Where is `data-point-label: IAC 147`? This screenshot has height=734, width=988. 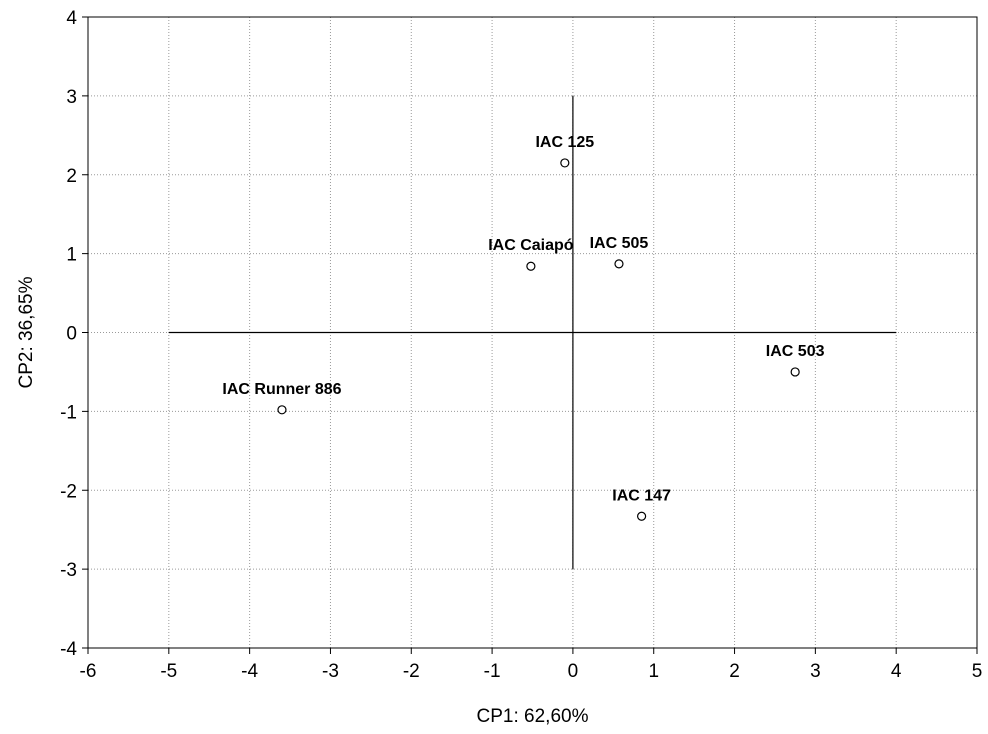
data-point-label: IAC 147 is located at coordinates (641, 495).